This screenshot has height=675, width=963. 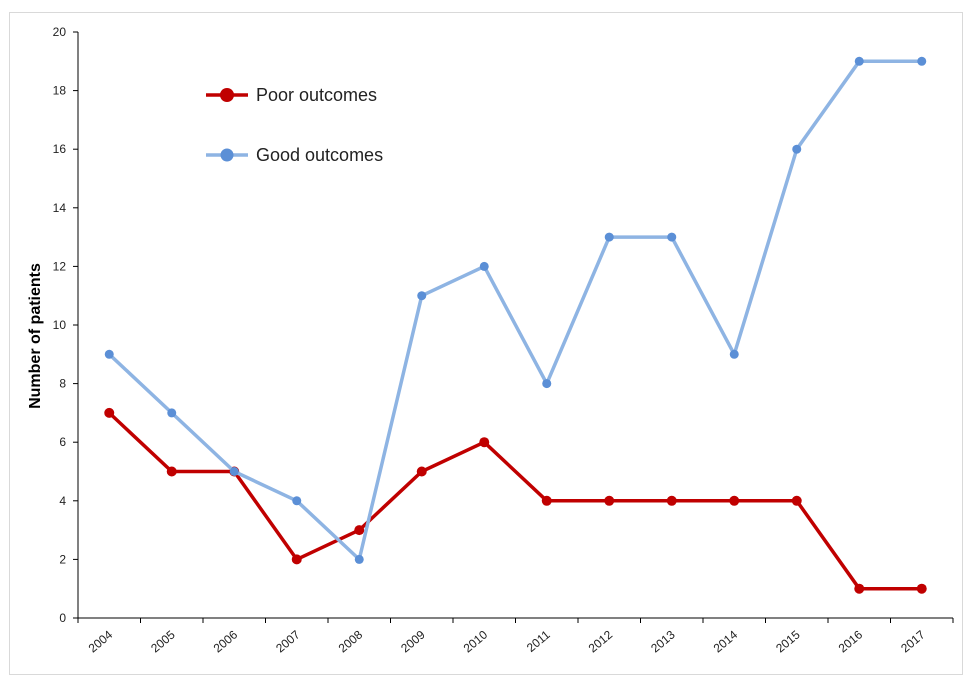 I want to click on y-tick-label: 6, so click(x=62, y=442).